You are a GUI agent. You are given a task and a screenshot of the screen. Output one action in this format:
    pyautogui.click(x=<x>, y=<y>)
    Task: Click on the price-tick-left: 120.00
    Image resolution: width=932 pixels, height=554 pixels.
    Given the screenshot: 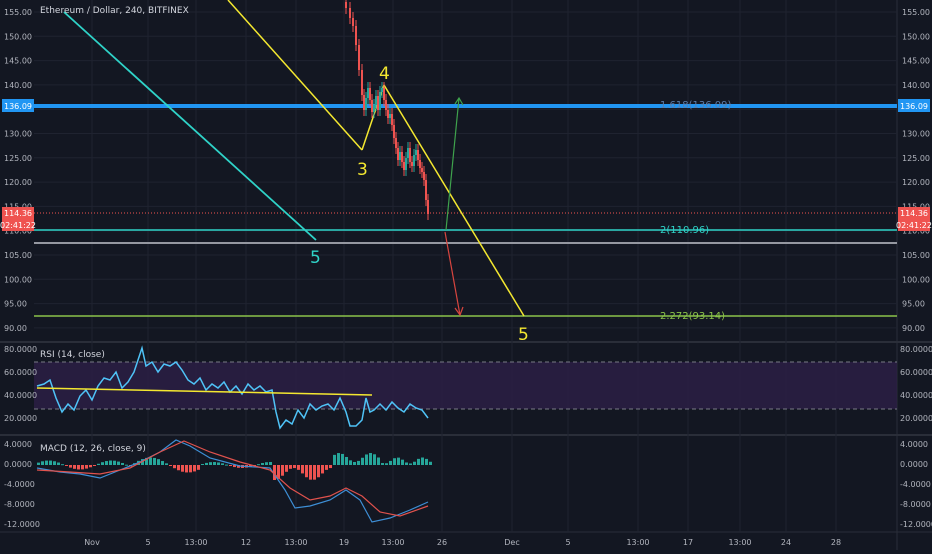 What is the action you would take?
    pyautogui.click(x=18, y=182)
    